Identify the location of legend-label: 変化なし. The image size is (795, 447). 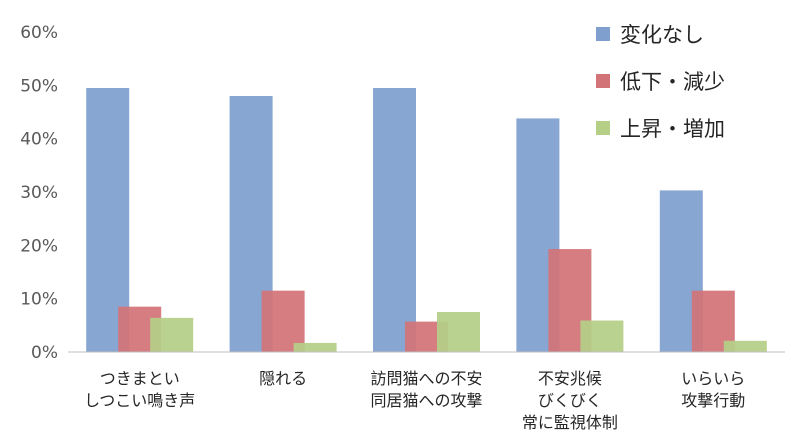
(662, 35).